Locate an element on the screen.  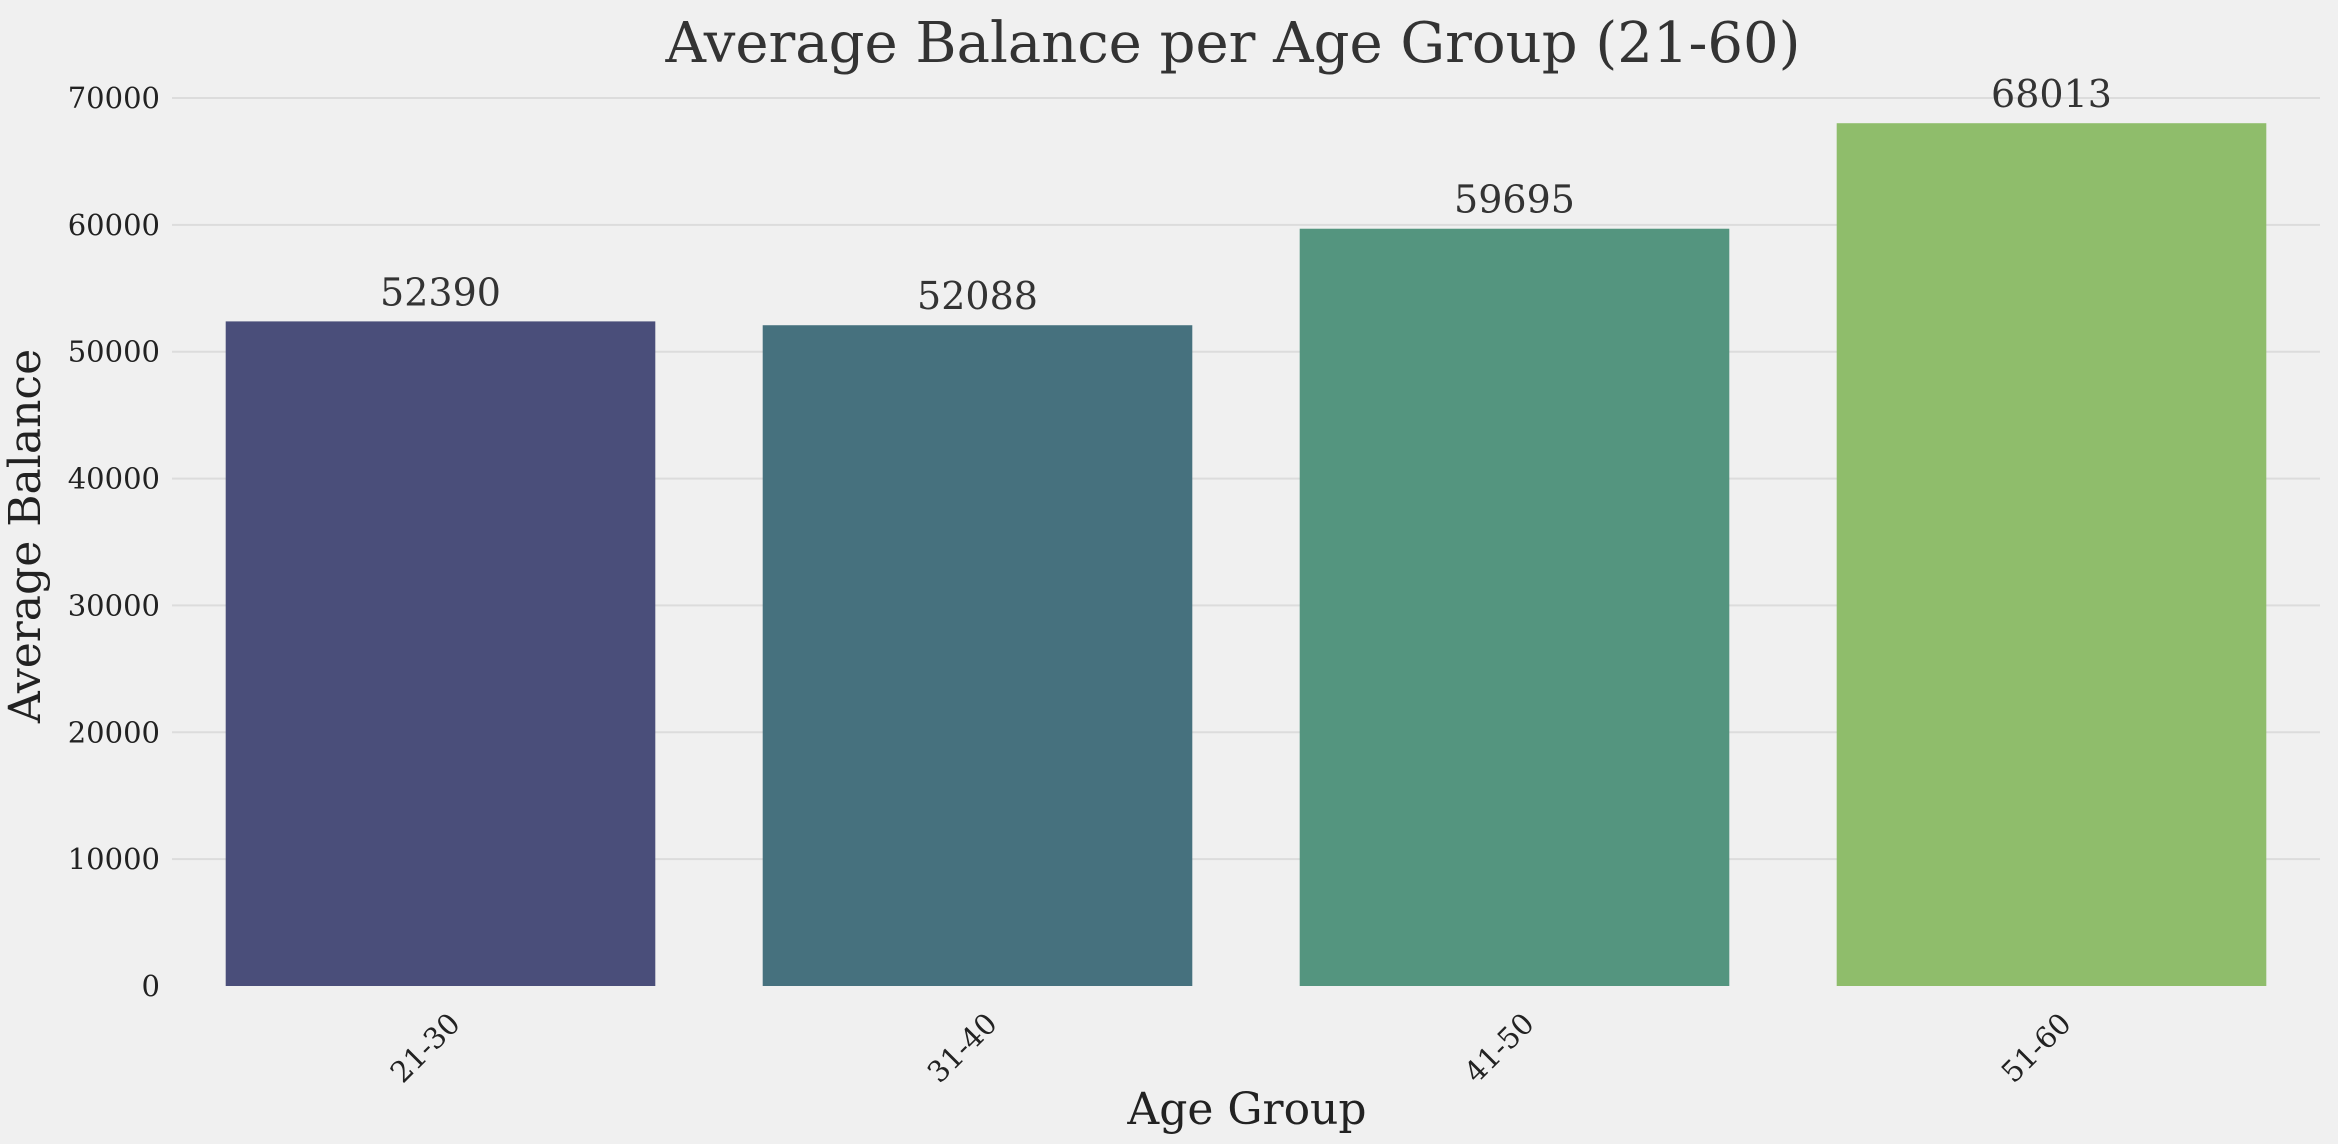
y-tick-label: 20000 is located at coordinates (114, 732).